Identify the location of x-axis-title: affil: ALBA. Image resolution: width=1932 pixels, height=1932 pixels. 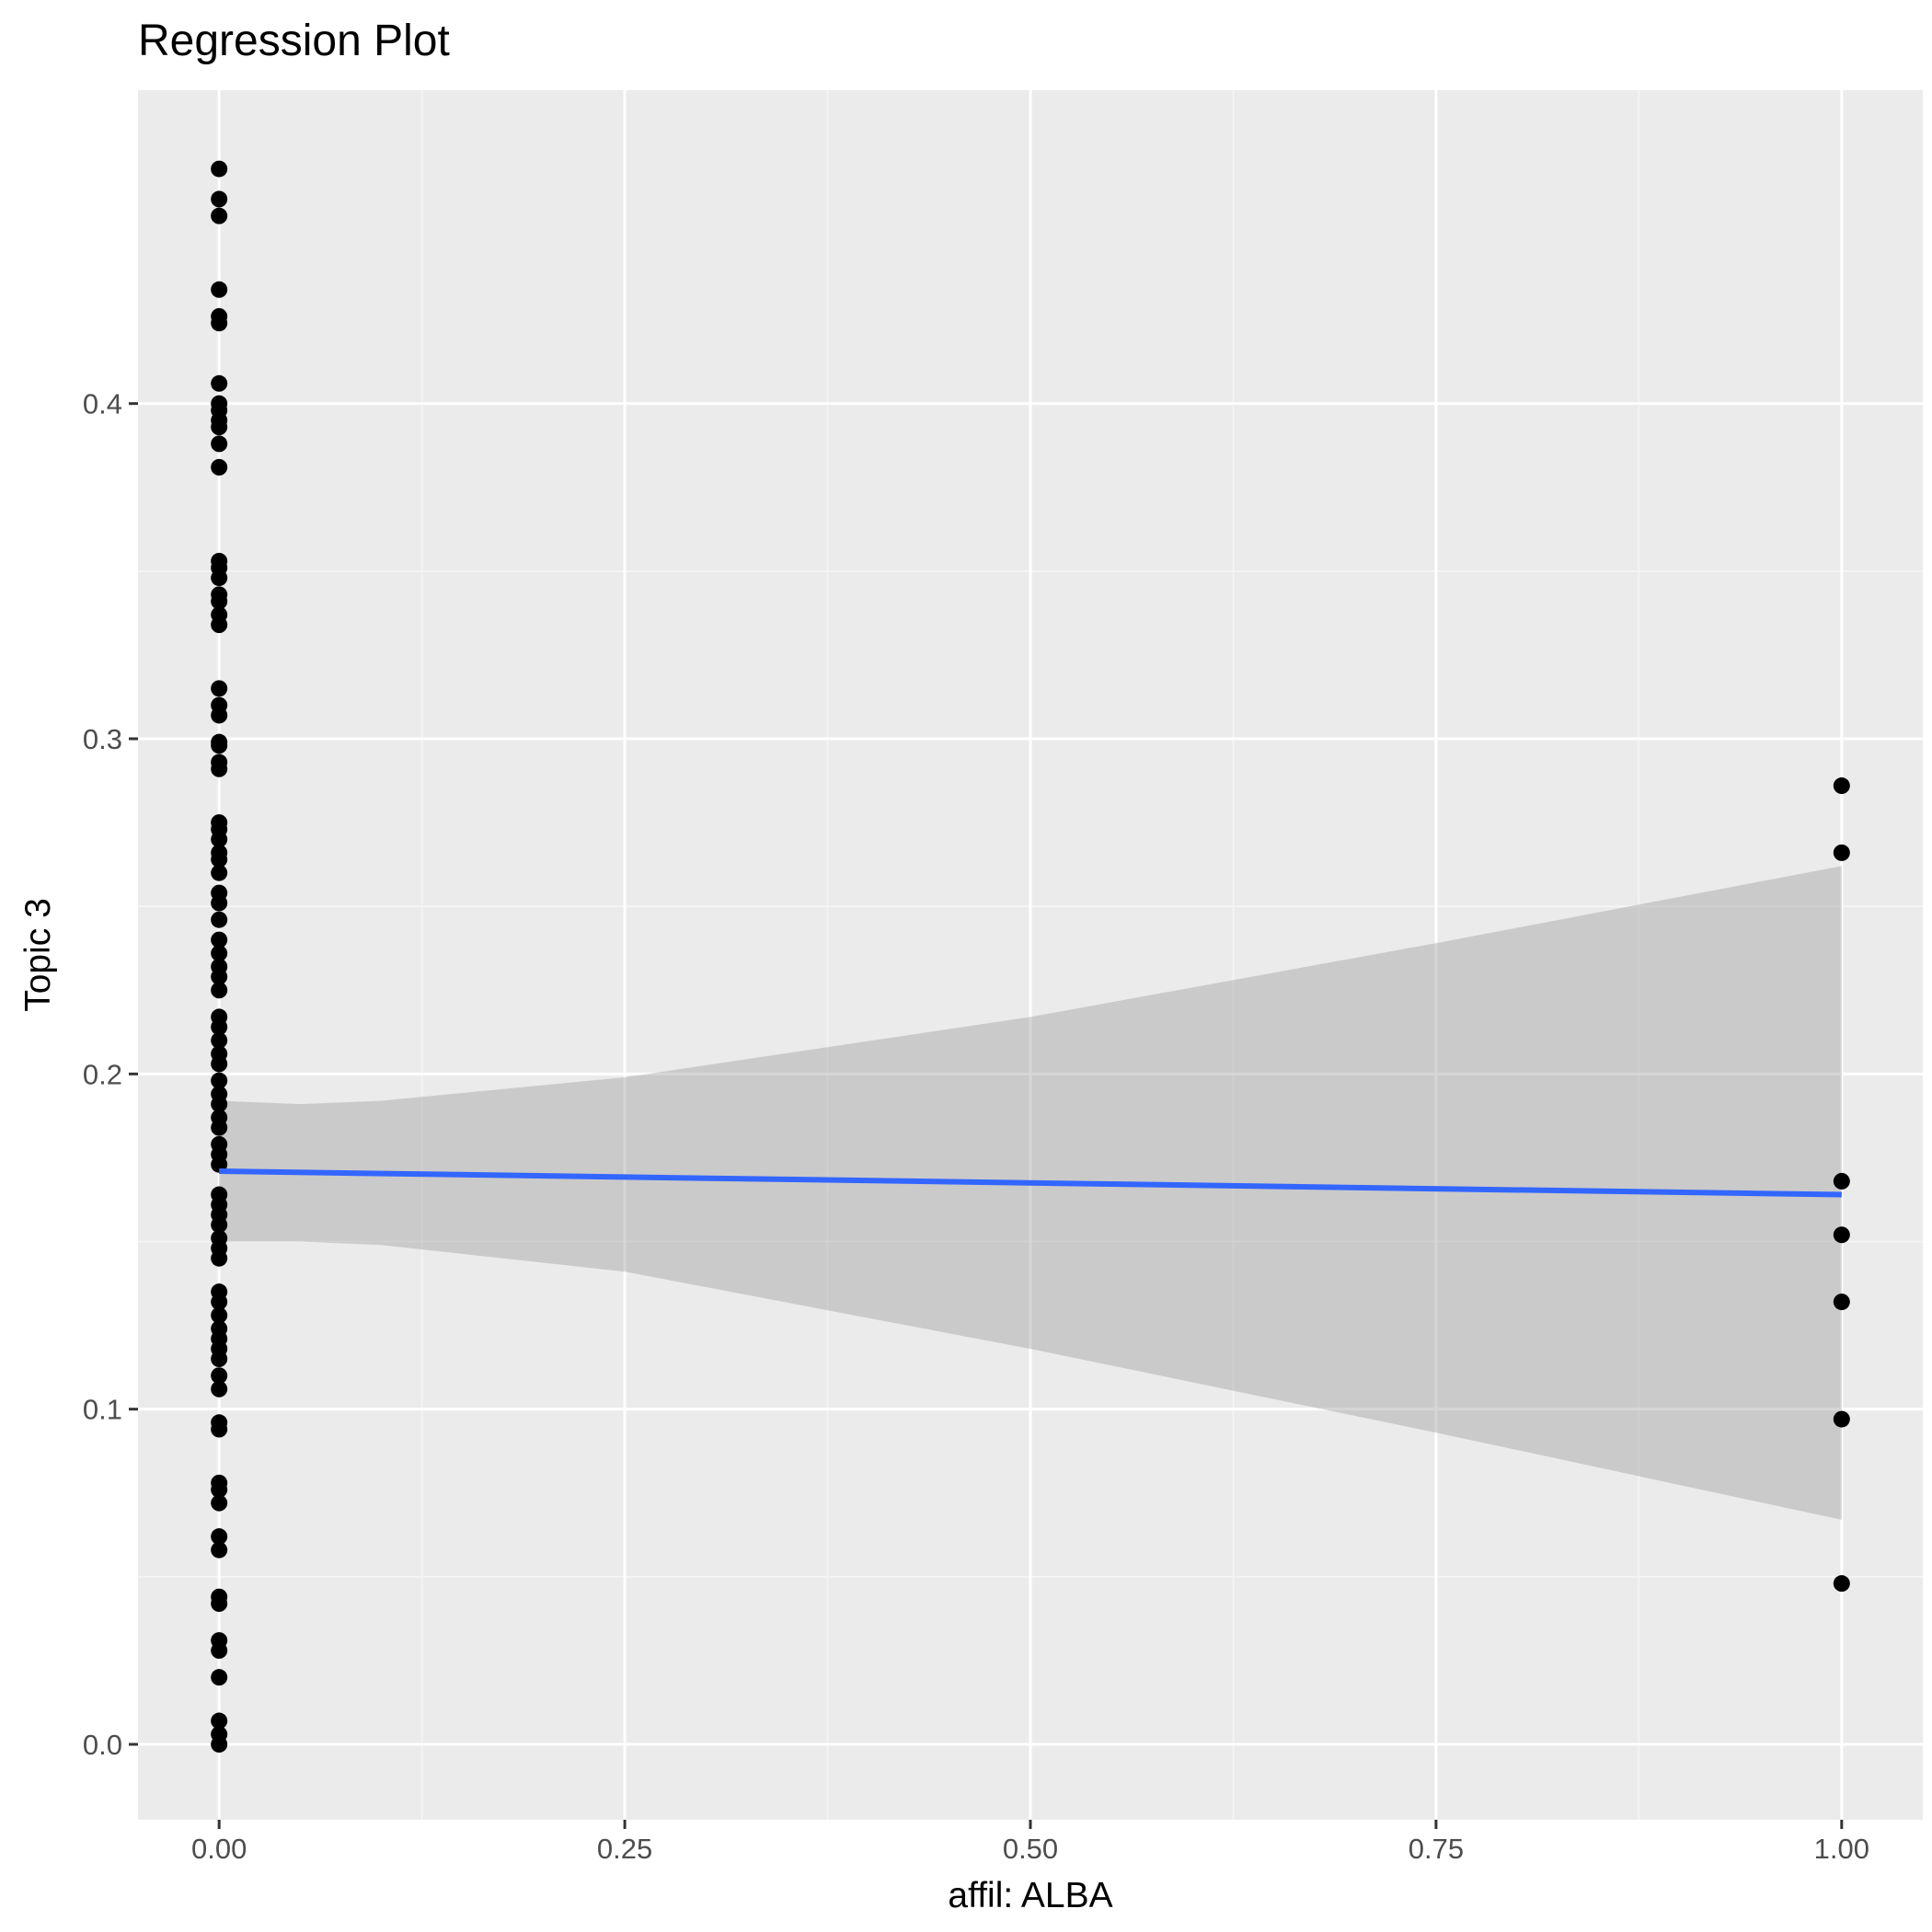
(1030, 1895).